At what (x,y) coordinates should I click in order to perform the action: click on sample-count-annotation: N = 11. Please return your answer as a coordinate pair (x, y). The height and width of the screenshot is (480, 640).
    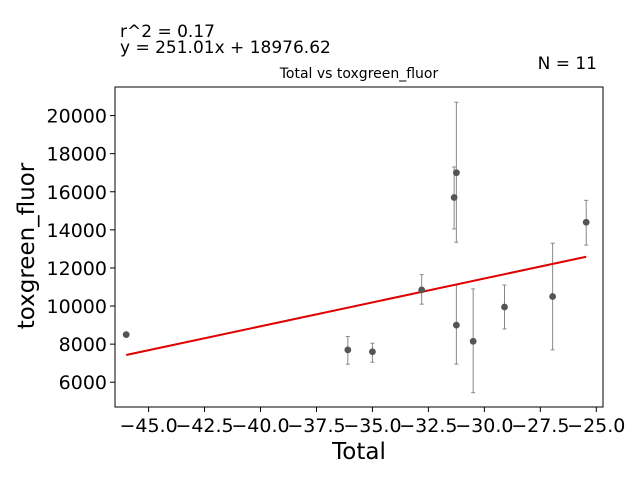
    Looking at the image, I should click on (567, 64).